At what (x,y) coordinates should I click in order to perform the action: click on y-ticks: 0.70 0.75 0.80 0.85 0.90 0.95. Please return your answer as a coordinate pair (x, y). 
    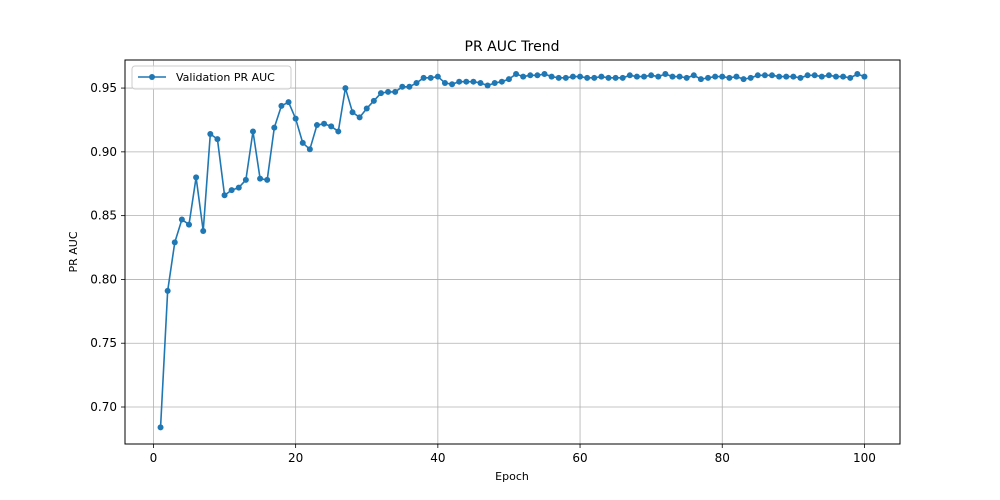
    Looking at the image, I should click on (107, 247).